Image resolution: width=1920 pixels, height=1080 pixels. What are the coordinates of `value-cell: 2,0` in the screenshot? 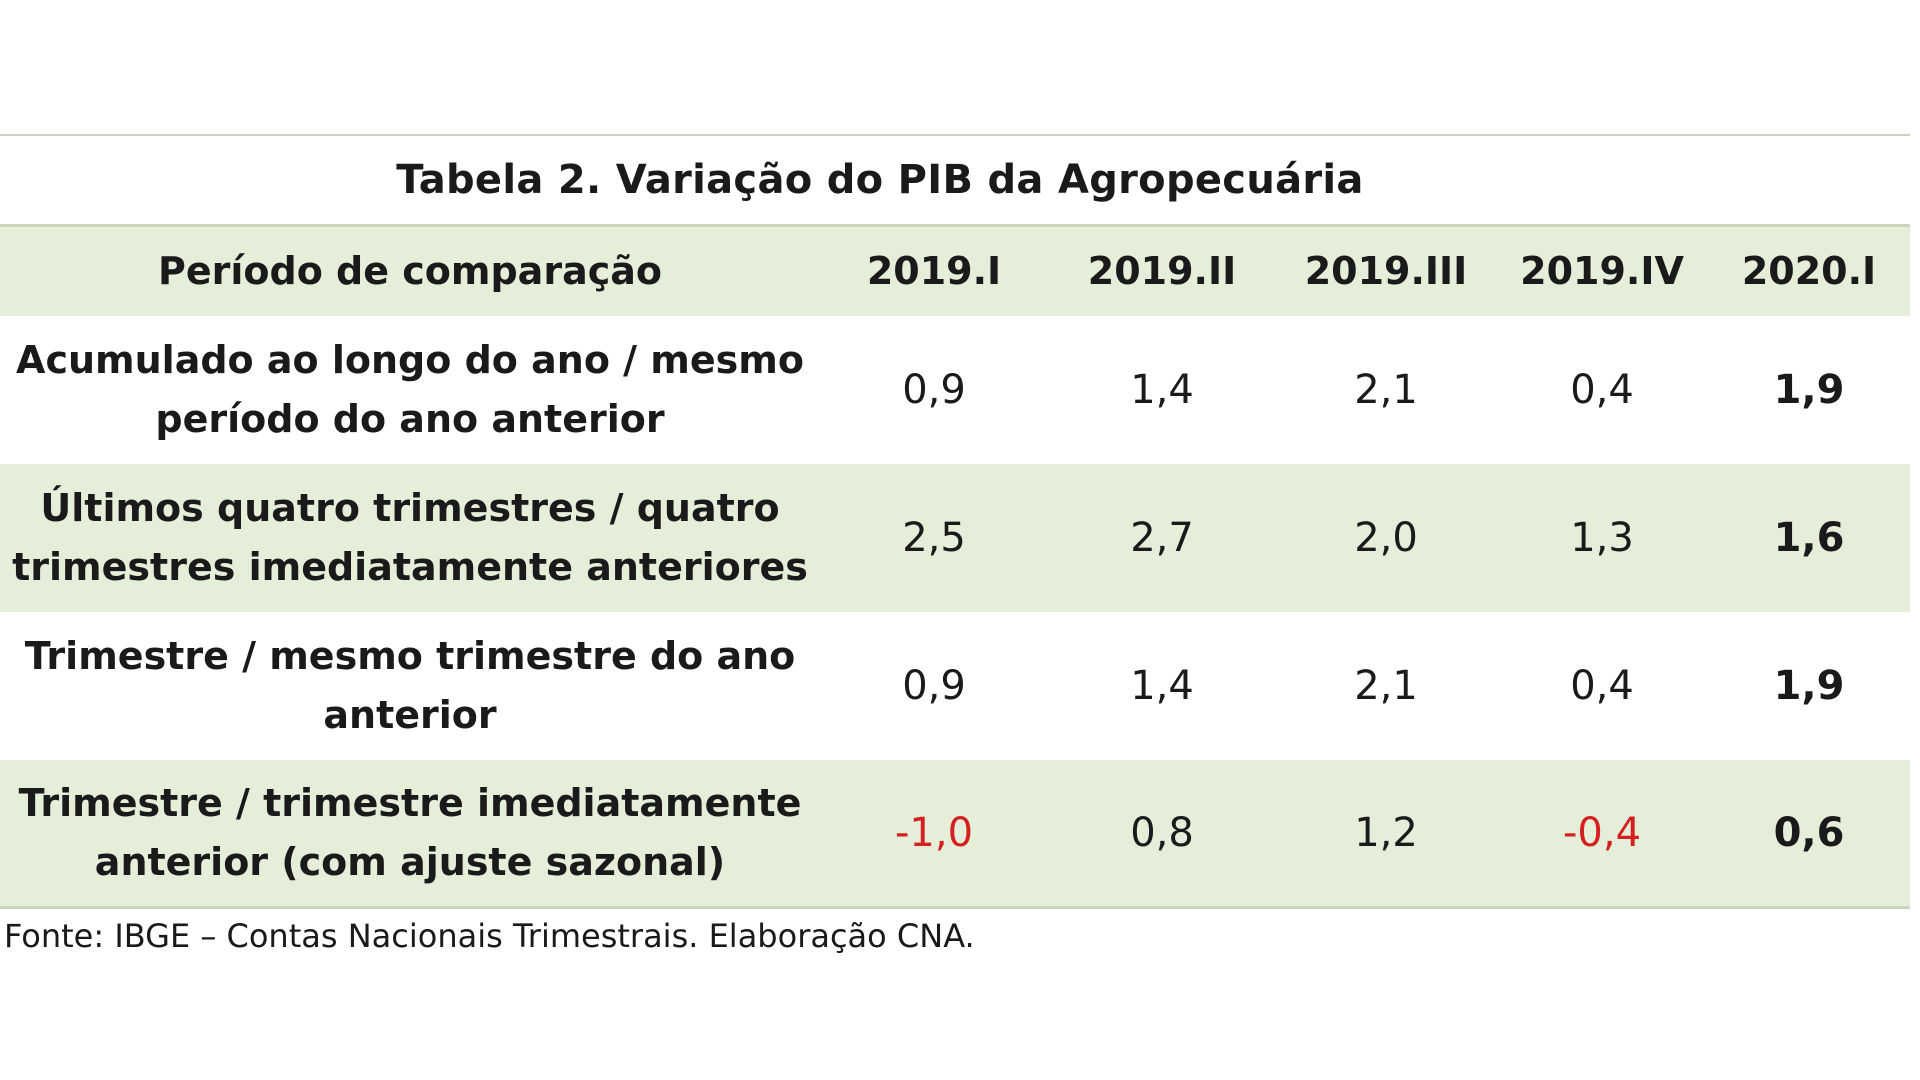 It's located at (1386, 537).